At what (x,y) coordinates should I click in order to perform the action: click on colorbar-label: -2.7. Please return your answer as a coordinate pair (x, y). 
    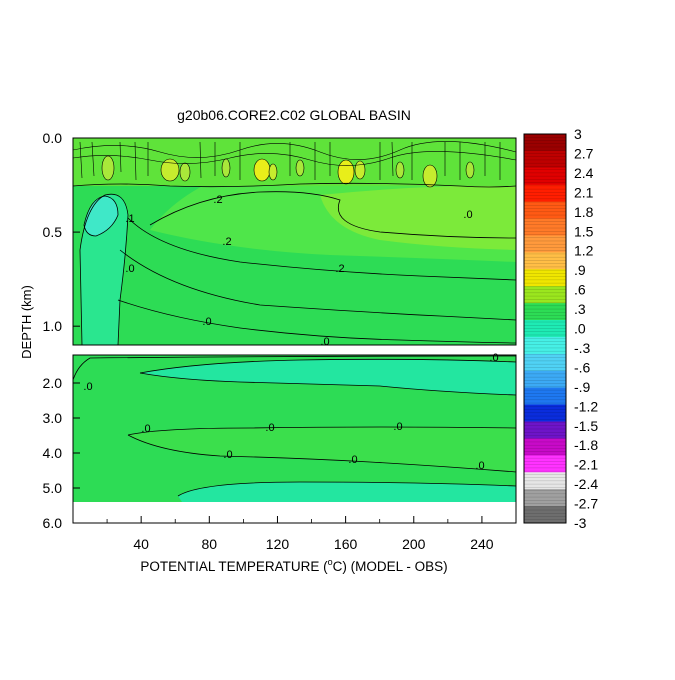
    Looking at the image, I should click on (586, 504).